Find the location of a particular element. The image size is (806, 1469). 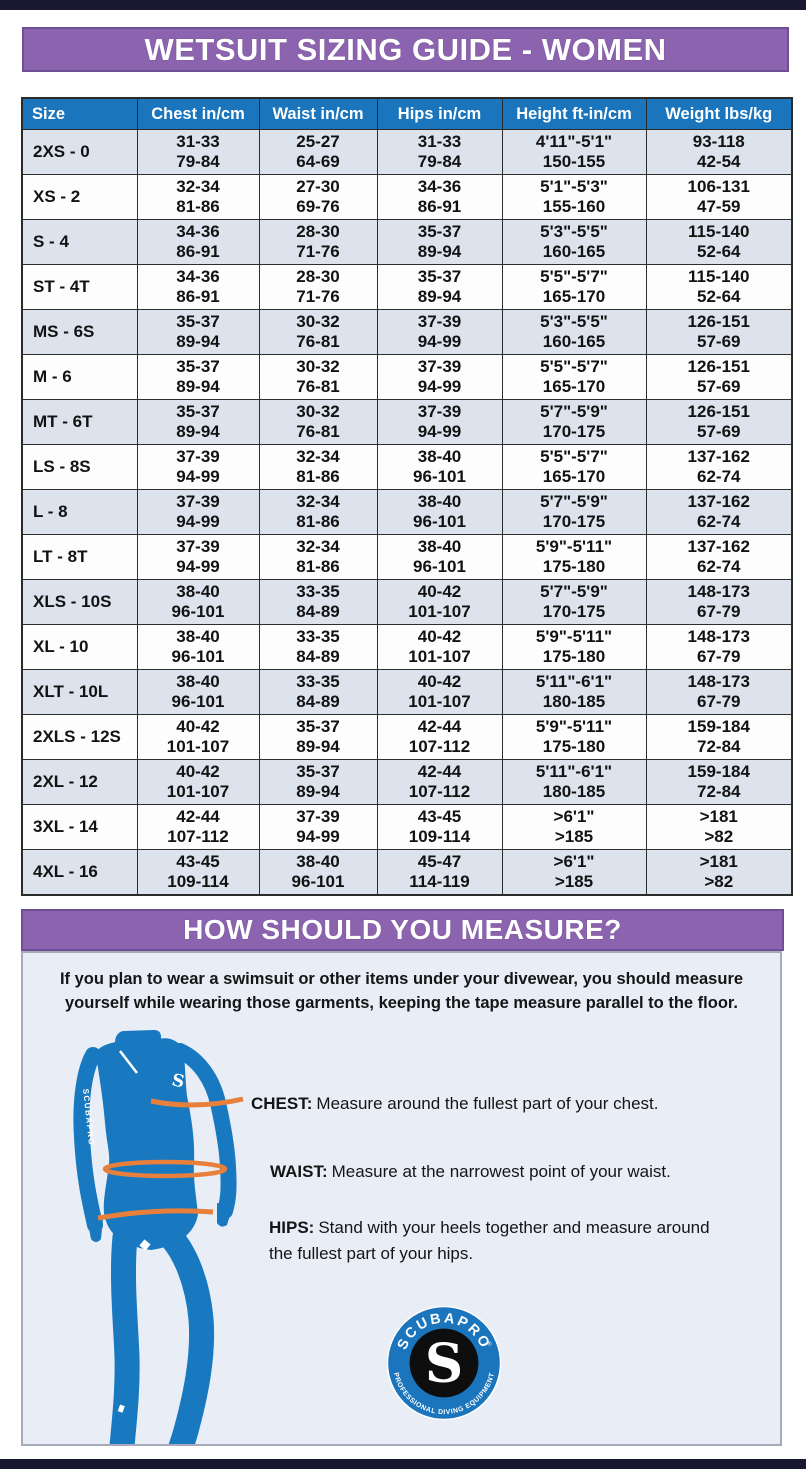

column-header-hips: Hips in/cm is located at coordinates (439, 113).